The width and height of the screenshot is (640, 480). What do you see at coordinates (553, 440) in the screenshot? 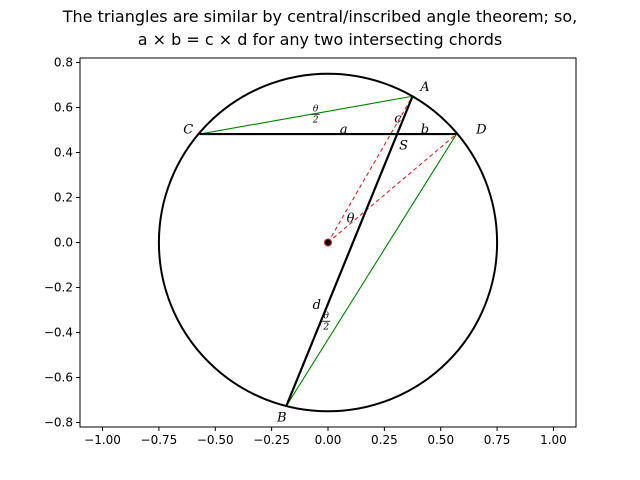
I see `x-tick-label: 1.00` at bounding box center [553, 440].